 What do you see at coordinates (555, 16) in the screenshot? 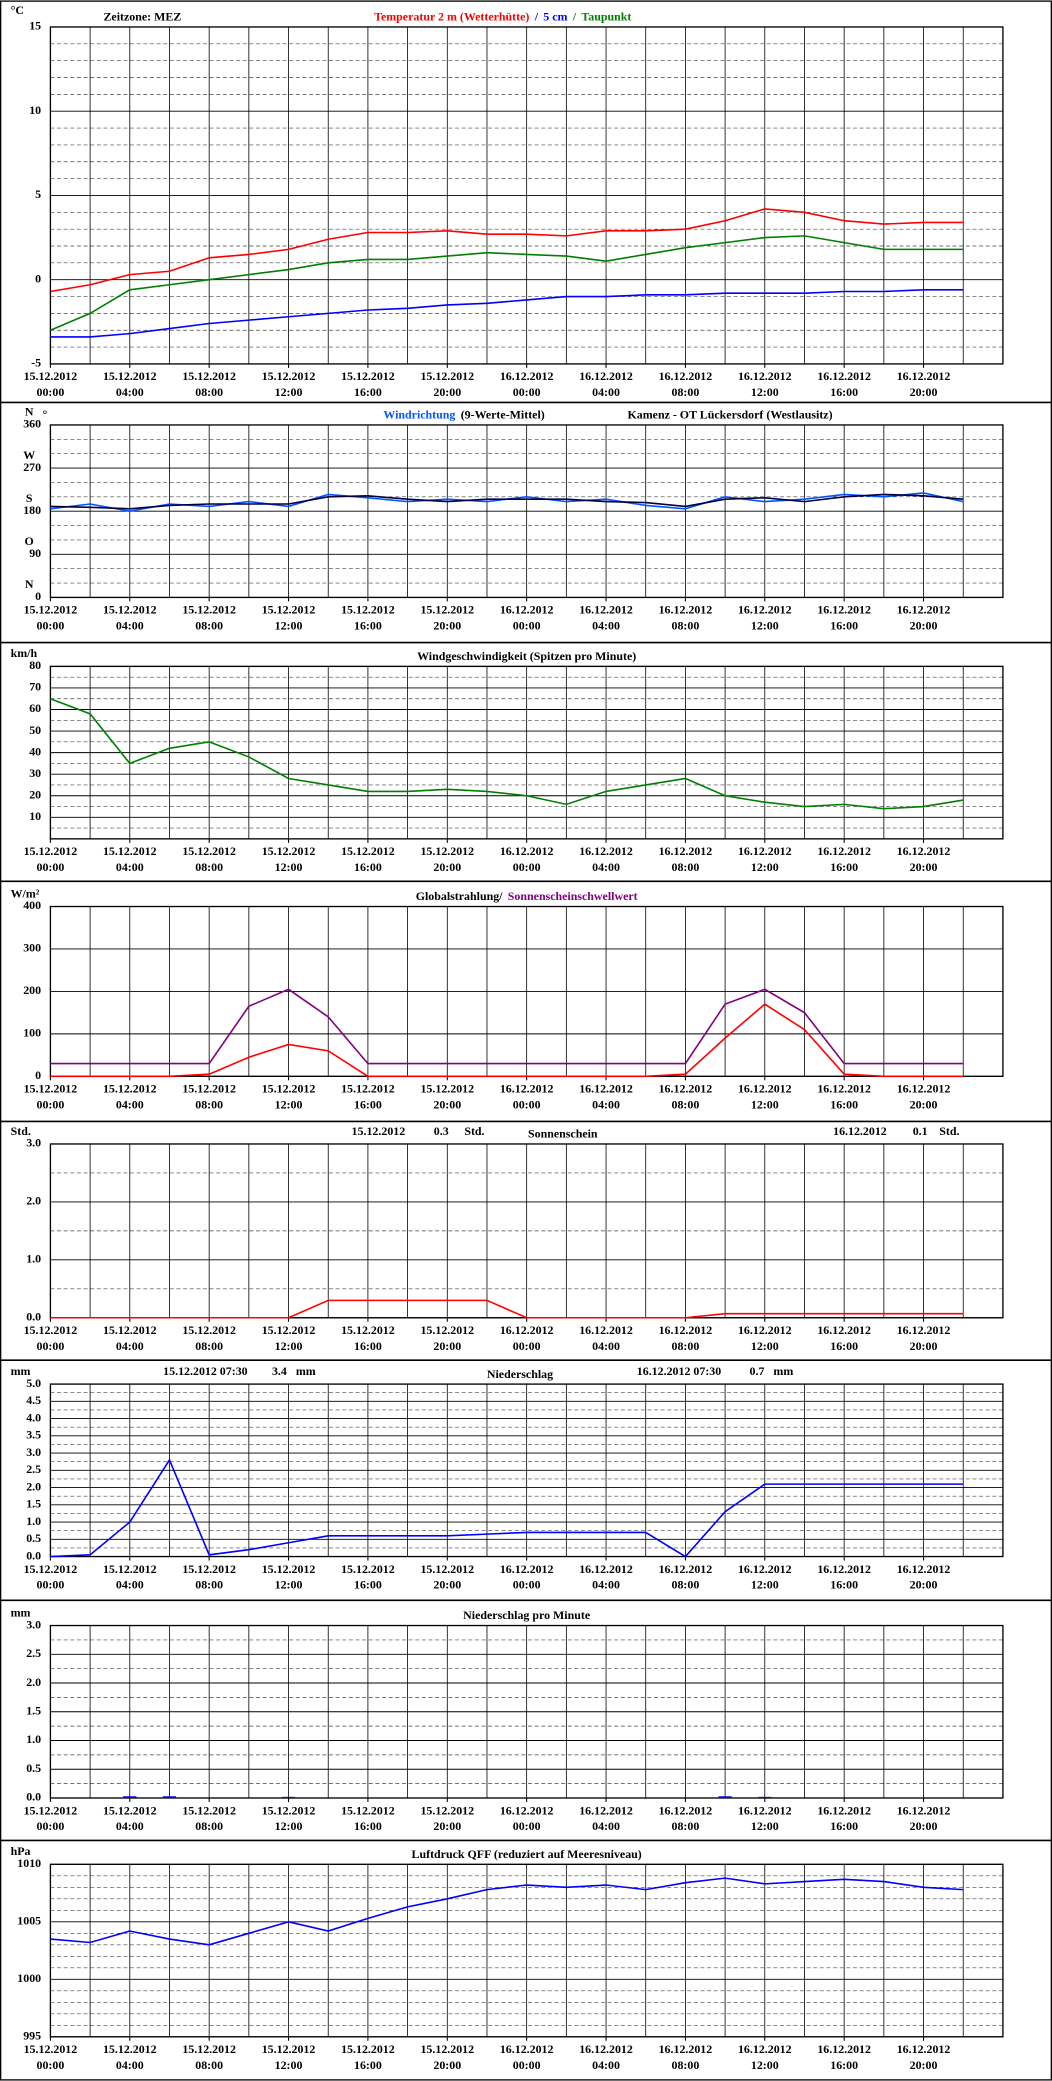
I see `title-part: 5 cm` at bounding box center [555, 16].